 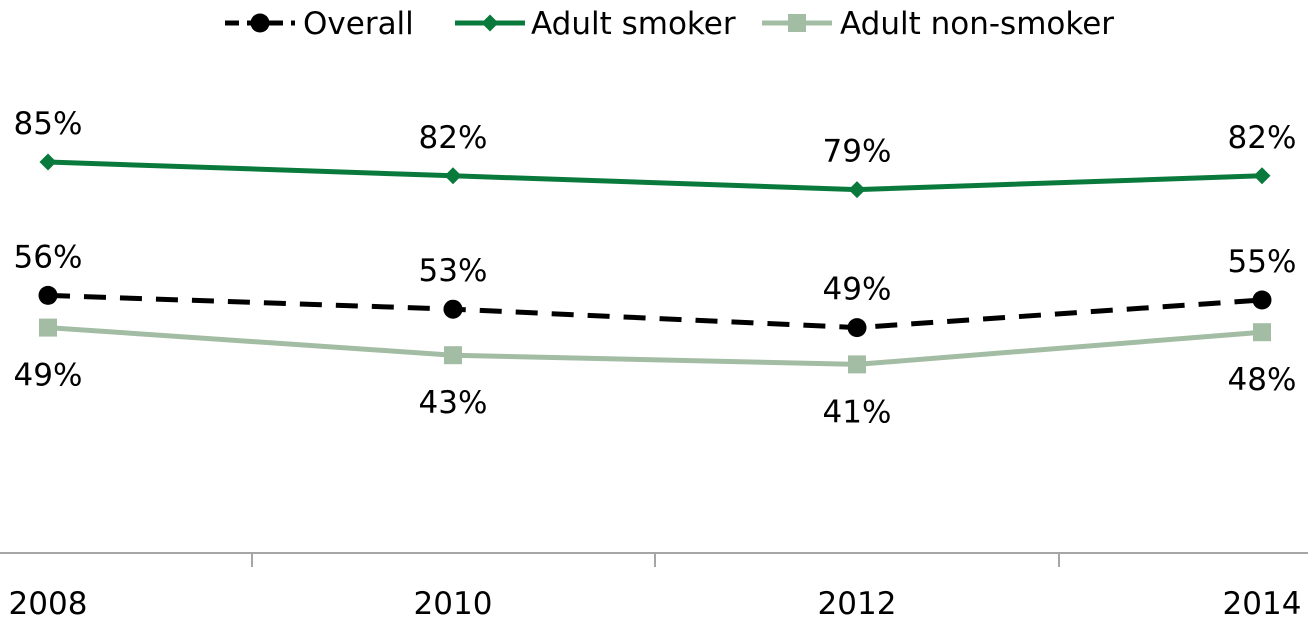 I want to click on data-label-adult-non-smoker: 41%, so click(x=857, y=412).